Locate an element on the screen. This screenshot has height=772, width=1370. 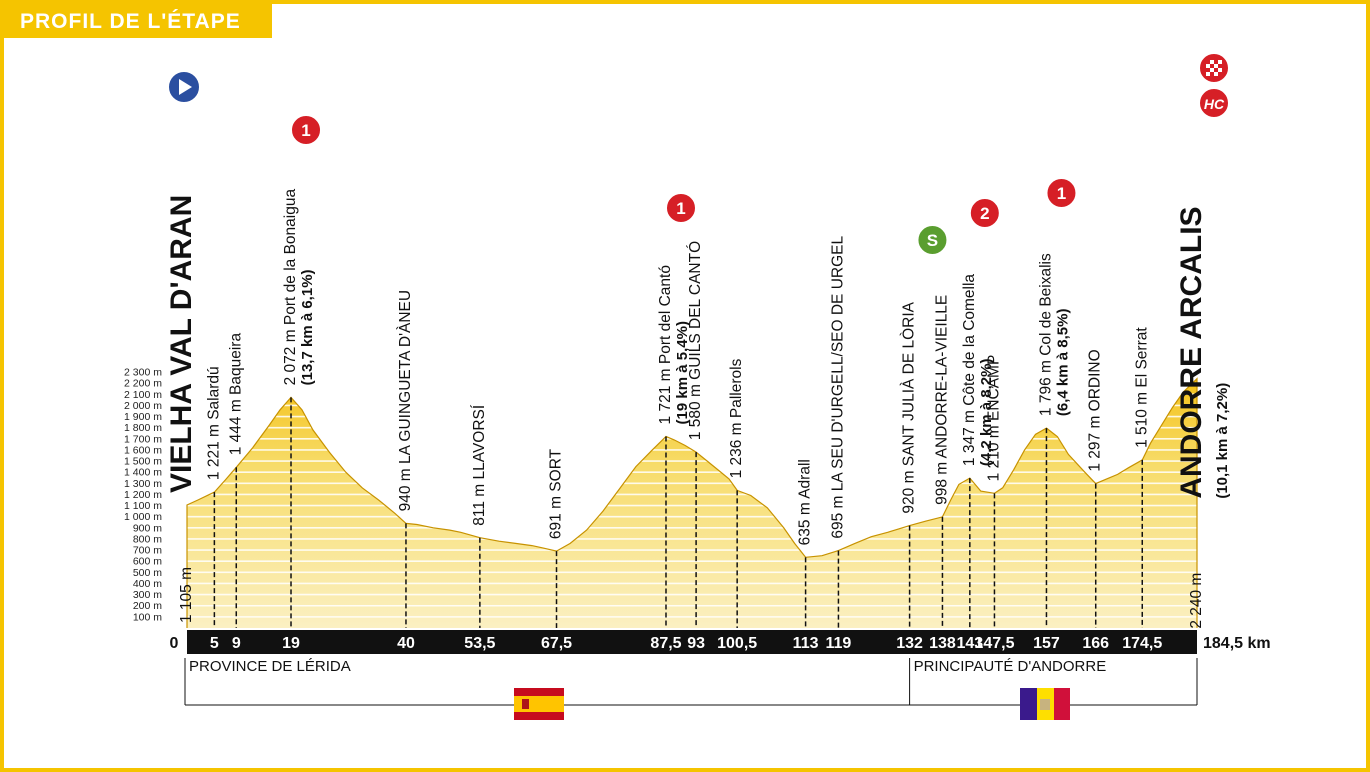
place-elevation: 1 297 m is located at coordinates (1095, 441).